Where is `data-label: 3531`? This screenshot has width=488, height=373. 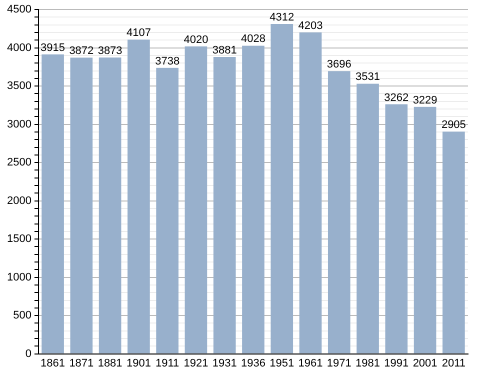 data-label: 3531 is located at coordinates (368, 77).